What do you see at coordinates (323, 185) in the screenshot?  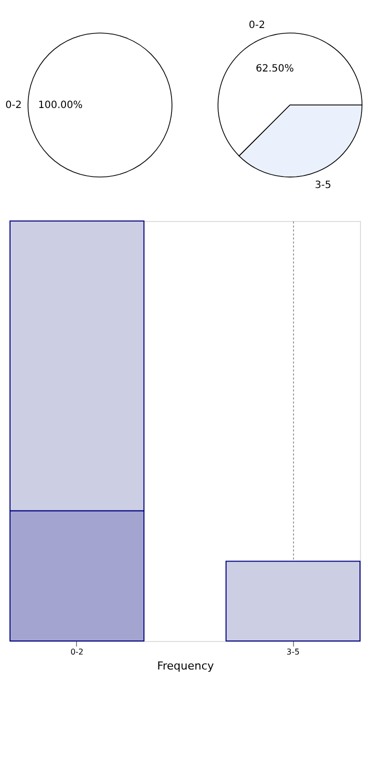 I see `slice-label: 3-5` at bounding box center [323, 185].